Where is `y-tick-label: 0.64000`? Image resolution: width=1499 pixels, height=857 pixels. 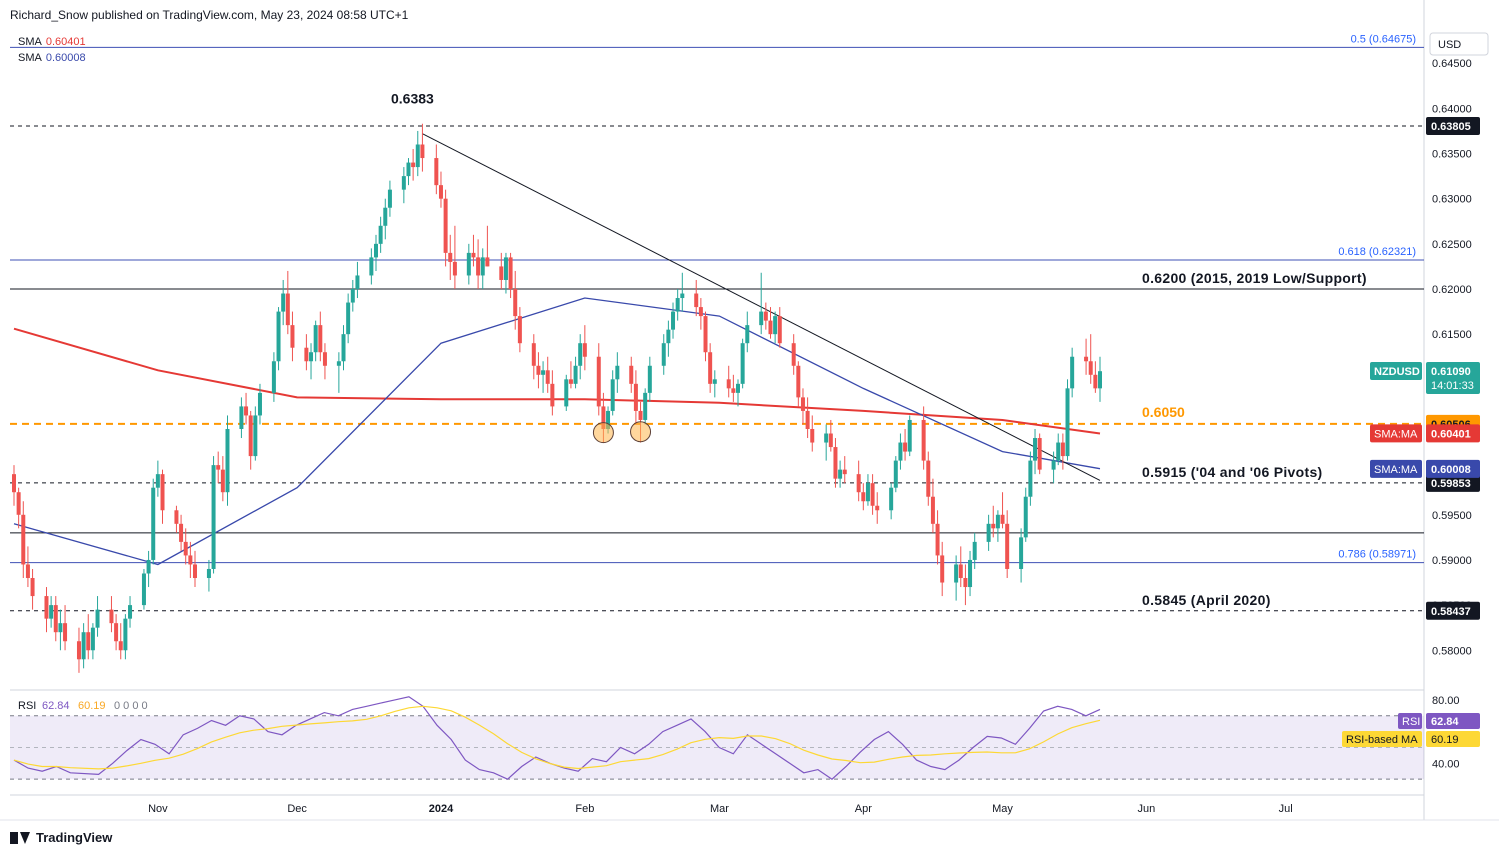
y-tick-label: 0.64000 is located at coordinates (1452, 109).